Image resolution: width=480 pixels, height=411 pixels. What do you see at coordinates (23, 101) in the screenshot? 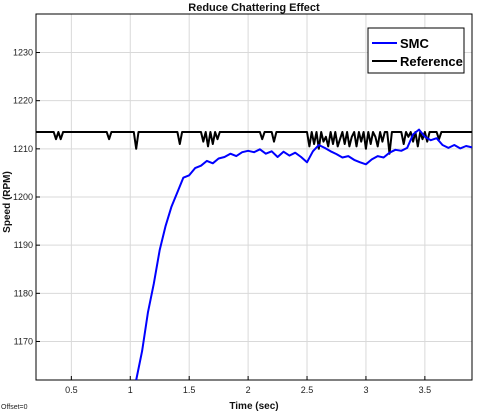
I see `y-tick-label: 1220` at bounding box center [23, 101].